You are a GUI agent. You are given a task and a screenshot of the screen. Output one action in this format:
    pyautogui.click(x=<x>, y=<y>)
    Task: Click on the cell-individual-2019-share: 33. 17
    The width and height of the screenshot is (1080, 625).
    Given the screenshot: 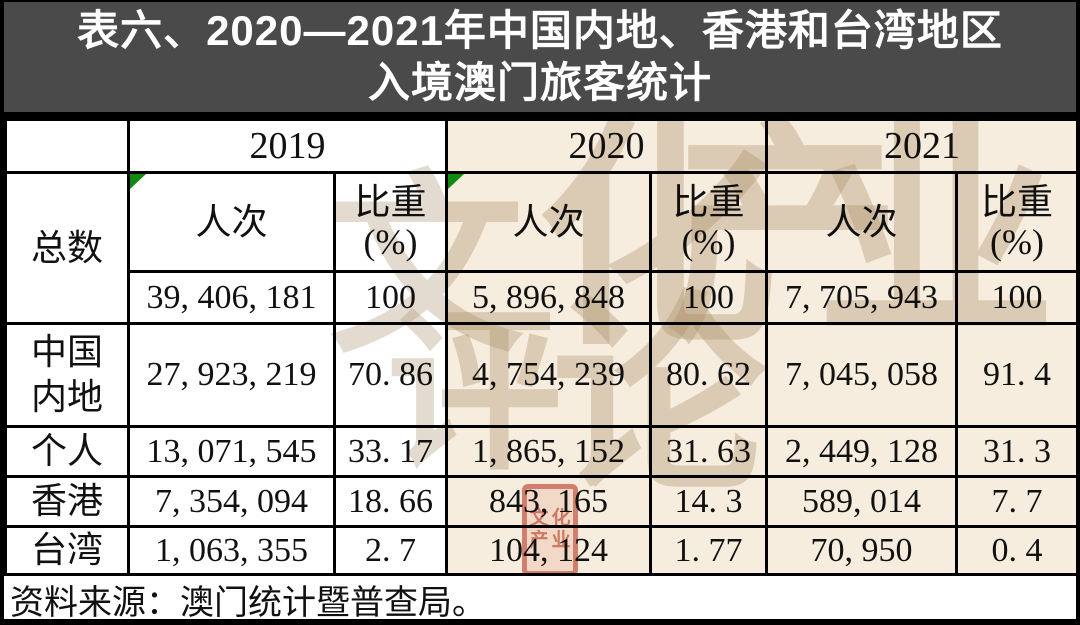 What is the action you would take?
    pyautogui.click(x=390, y=451)
    